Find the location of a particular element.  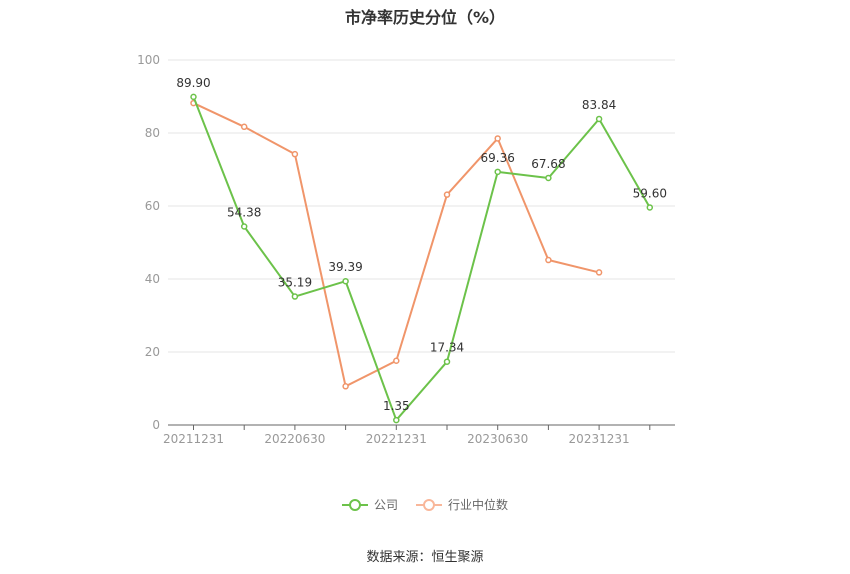

legend-swatch-company is located at coordinates (354, 505).